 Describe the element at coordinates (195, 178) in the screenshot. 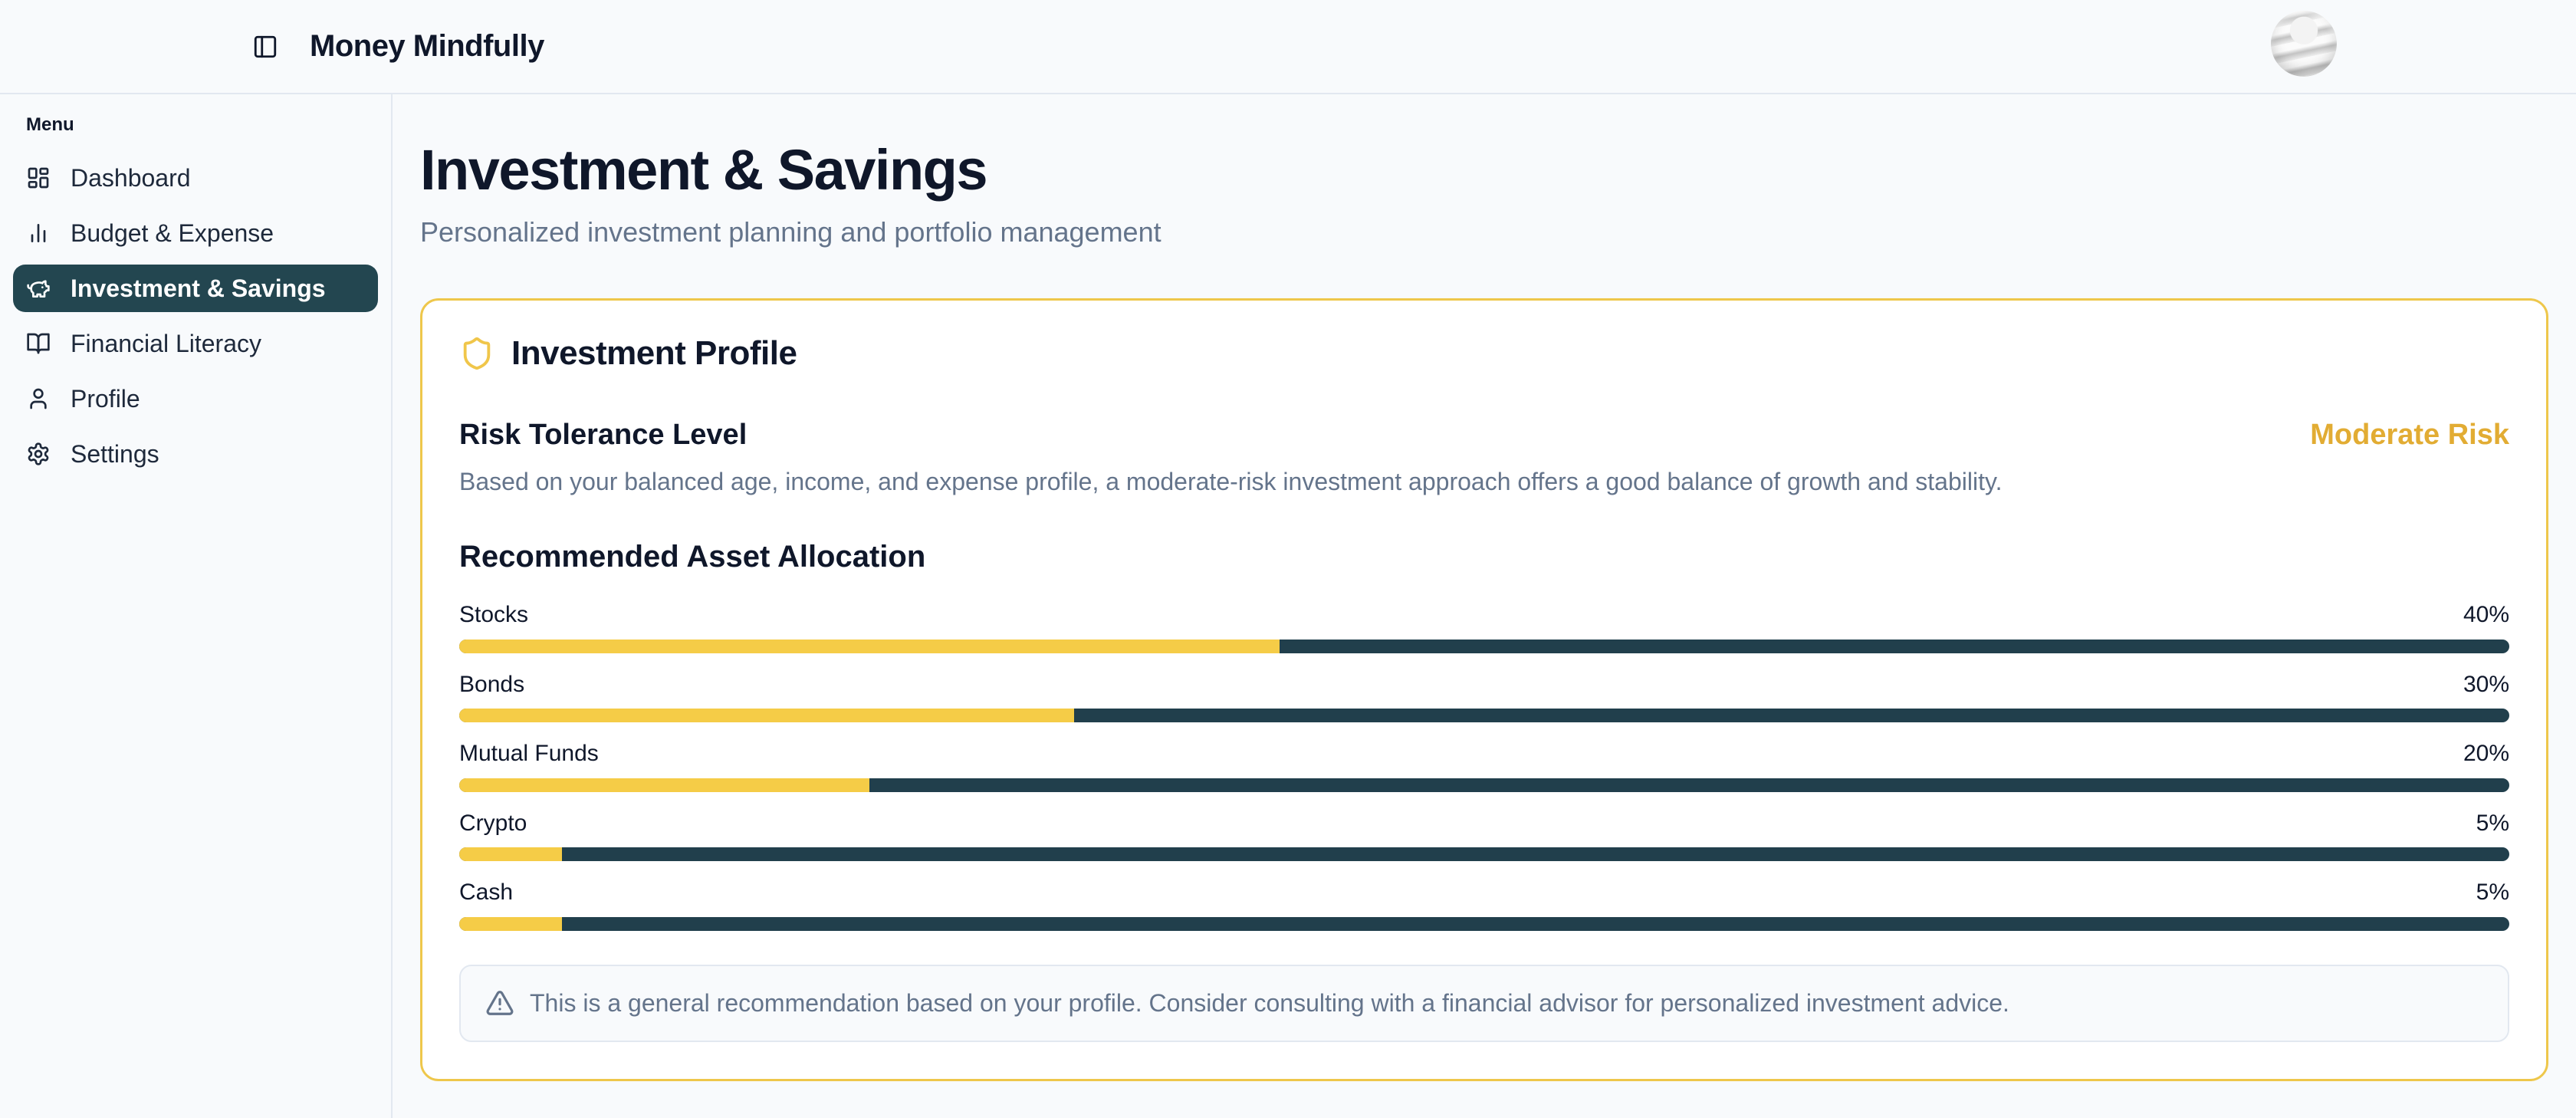

I see `sidebar-item-dashboard: Dashboard` at that location.